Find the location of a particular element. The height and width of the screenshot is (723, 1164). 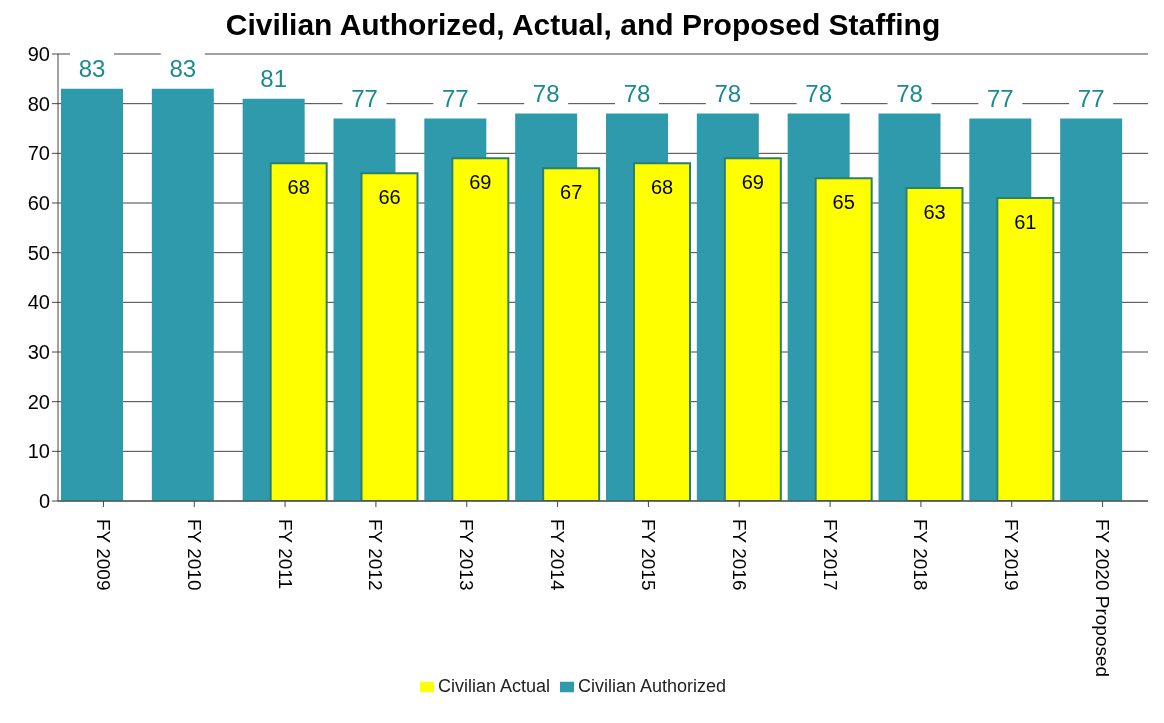

x-tick-label: FY 2011 is located at coordinates (285, 554).